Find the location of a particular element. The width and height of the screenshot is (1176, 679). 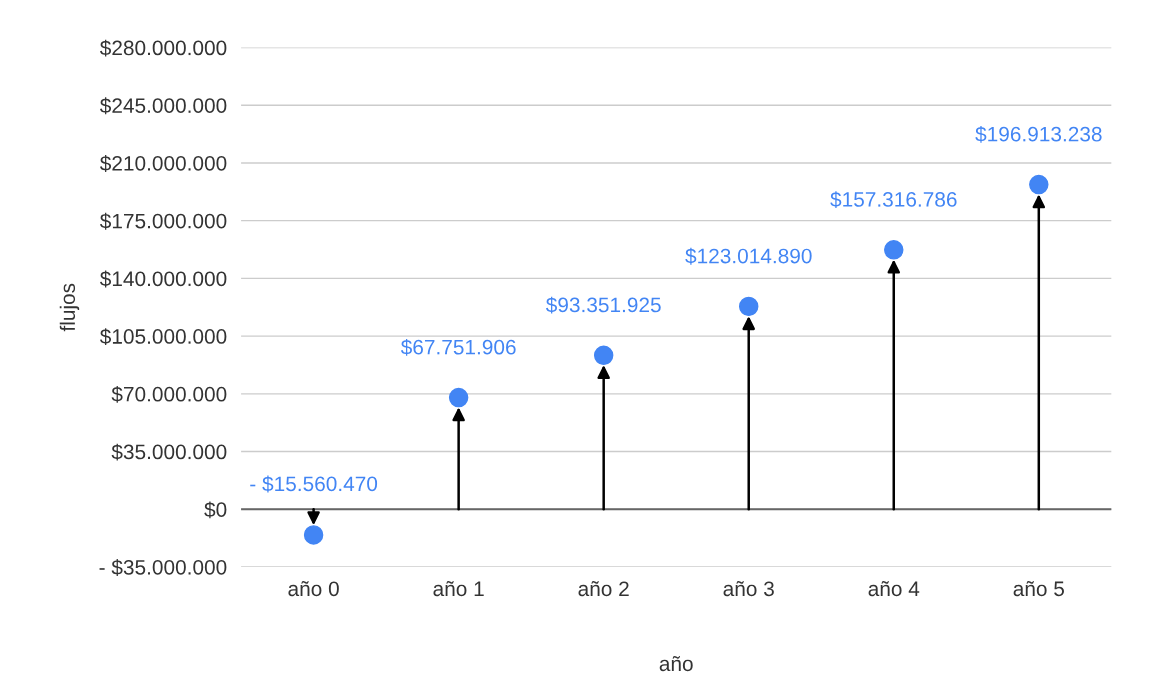

x-tick-label: año 1 is located at coordinates (458, 589).